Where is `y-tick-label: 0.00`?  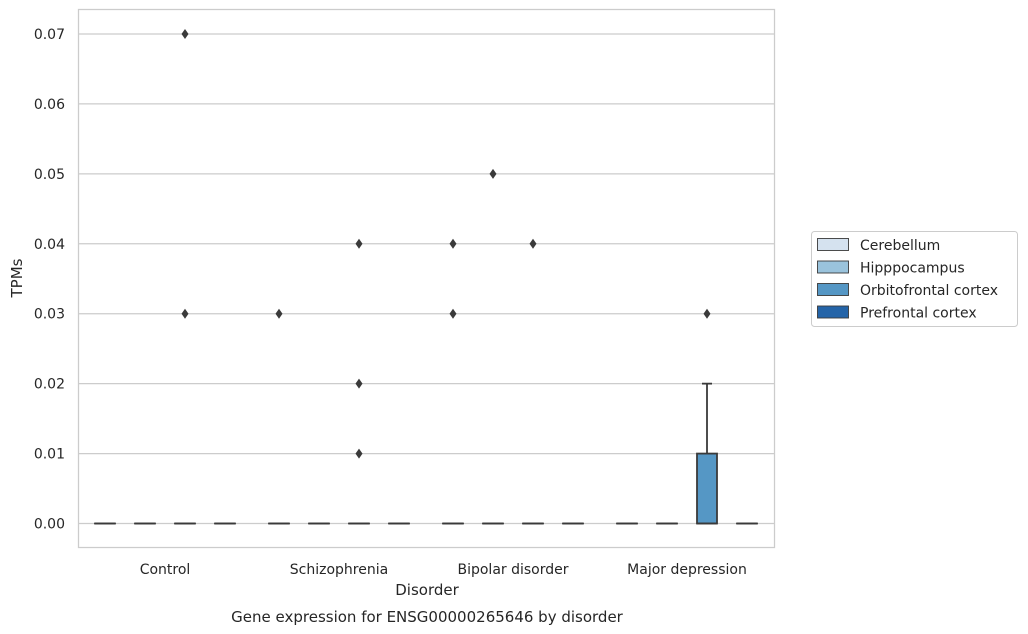 y-tick-label: 0.00 is located at coordinates (49, 525).